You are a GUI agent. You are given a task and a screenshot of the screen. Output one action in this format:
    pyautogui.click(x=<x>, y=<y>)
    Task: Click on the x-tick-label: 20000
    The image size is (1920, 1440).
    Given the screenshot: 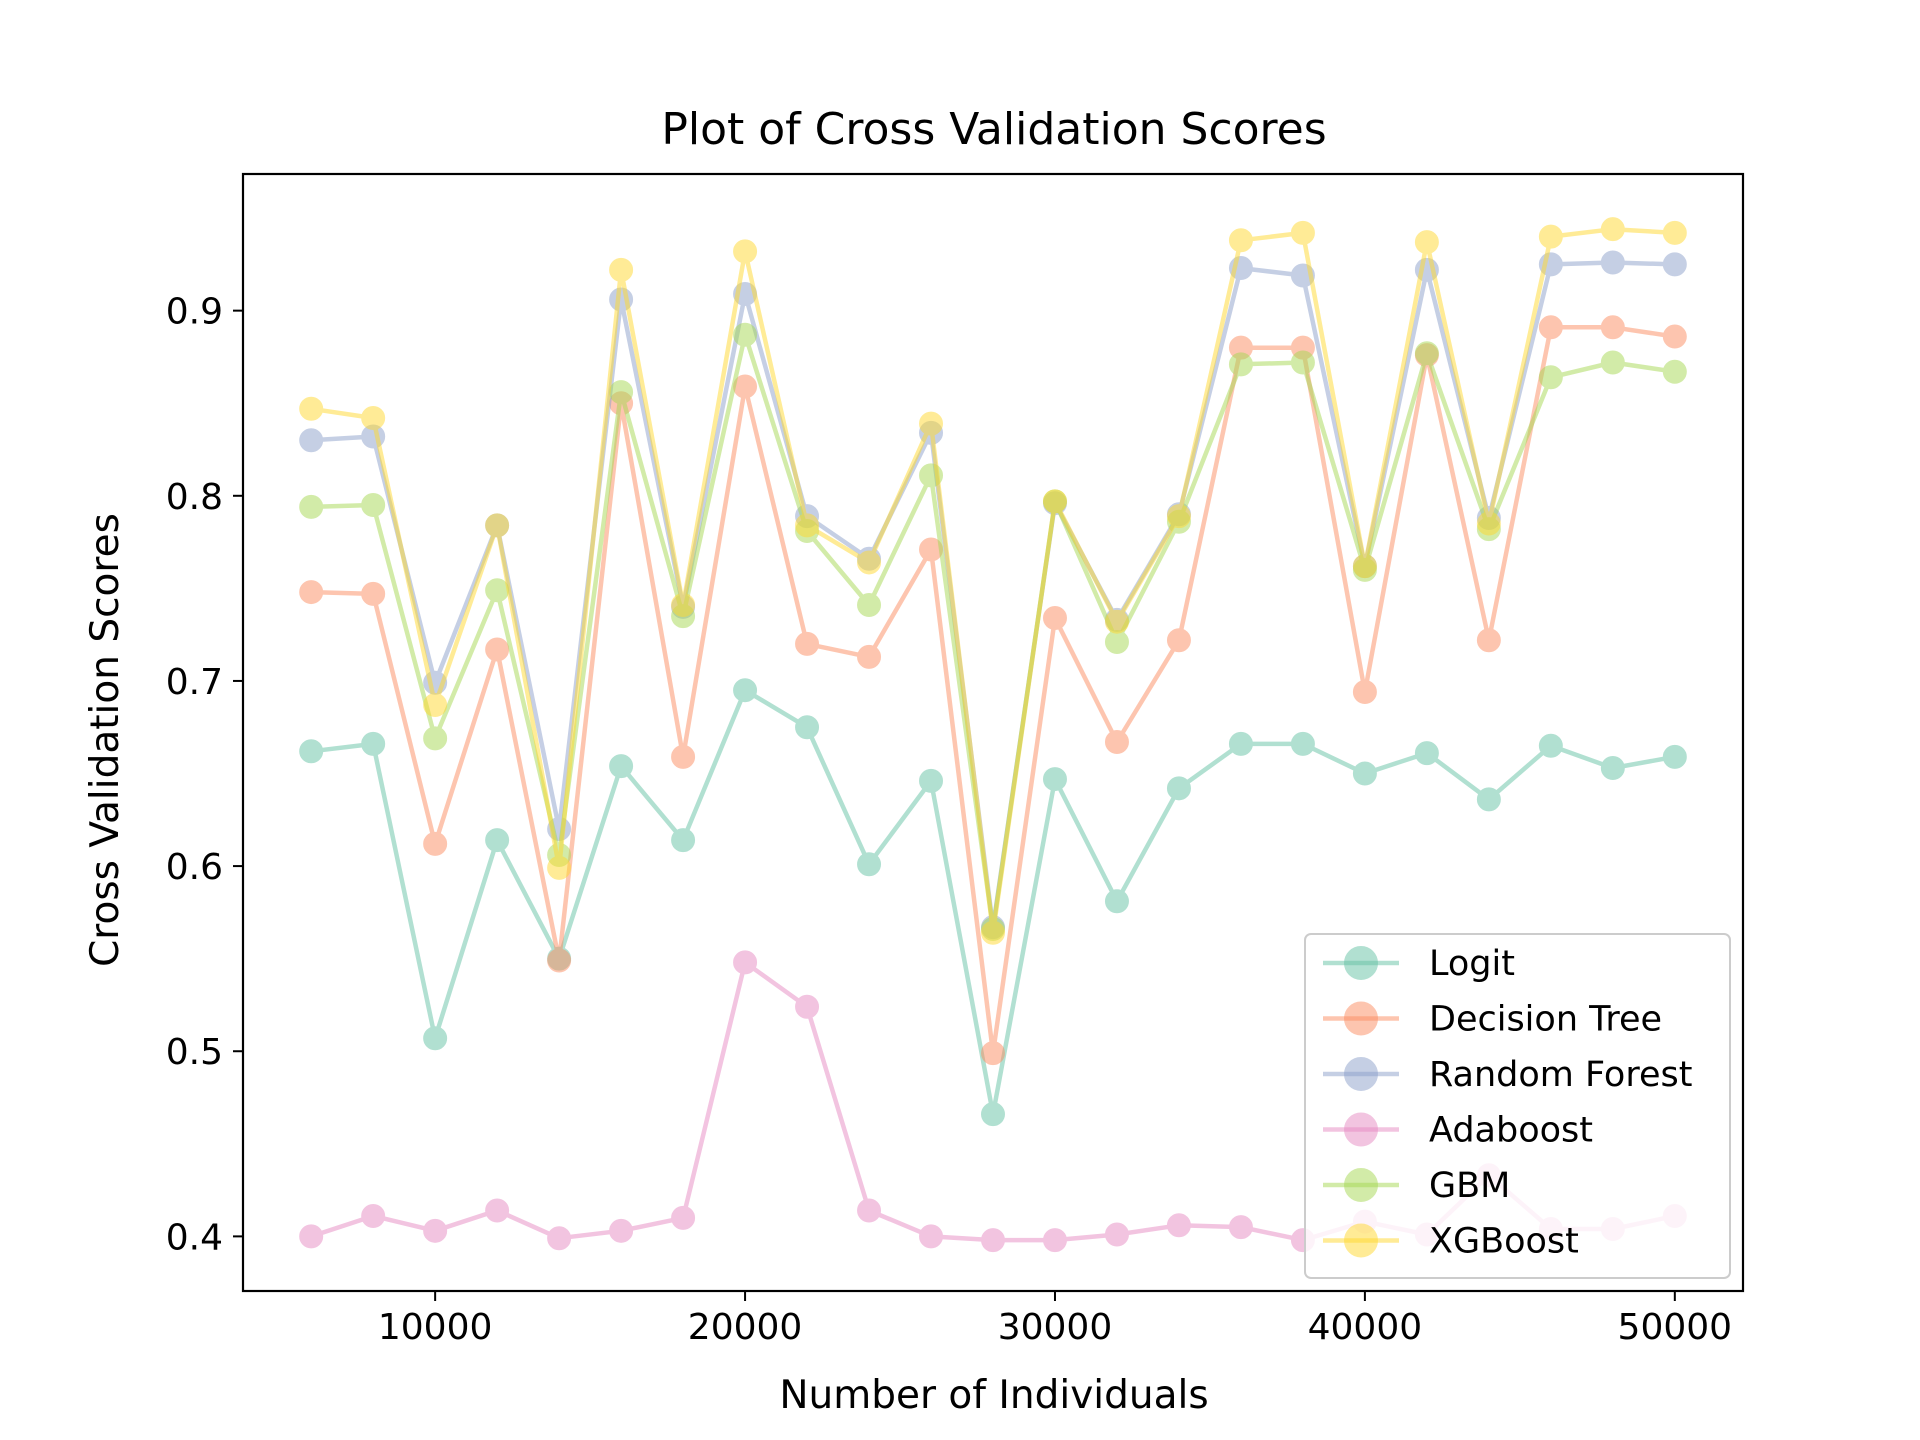 What is the action you would take?
    pyautogui.click(x=745, y=1327)
    